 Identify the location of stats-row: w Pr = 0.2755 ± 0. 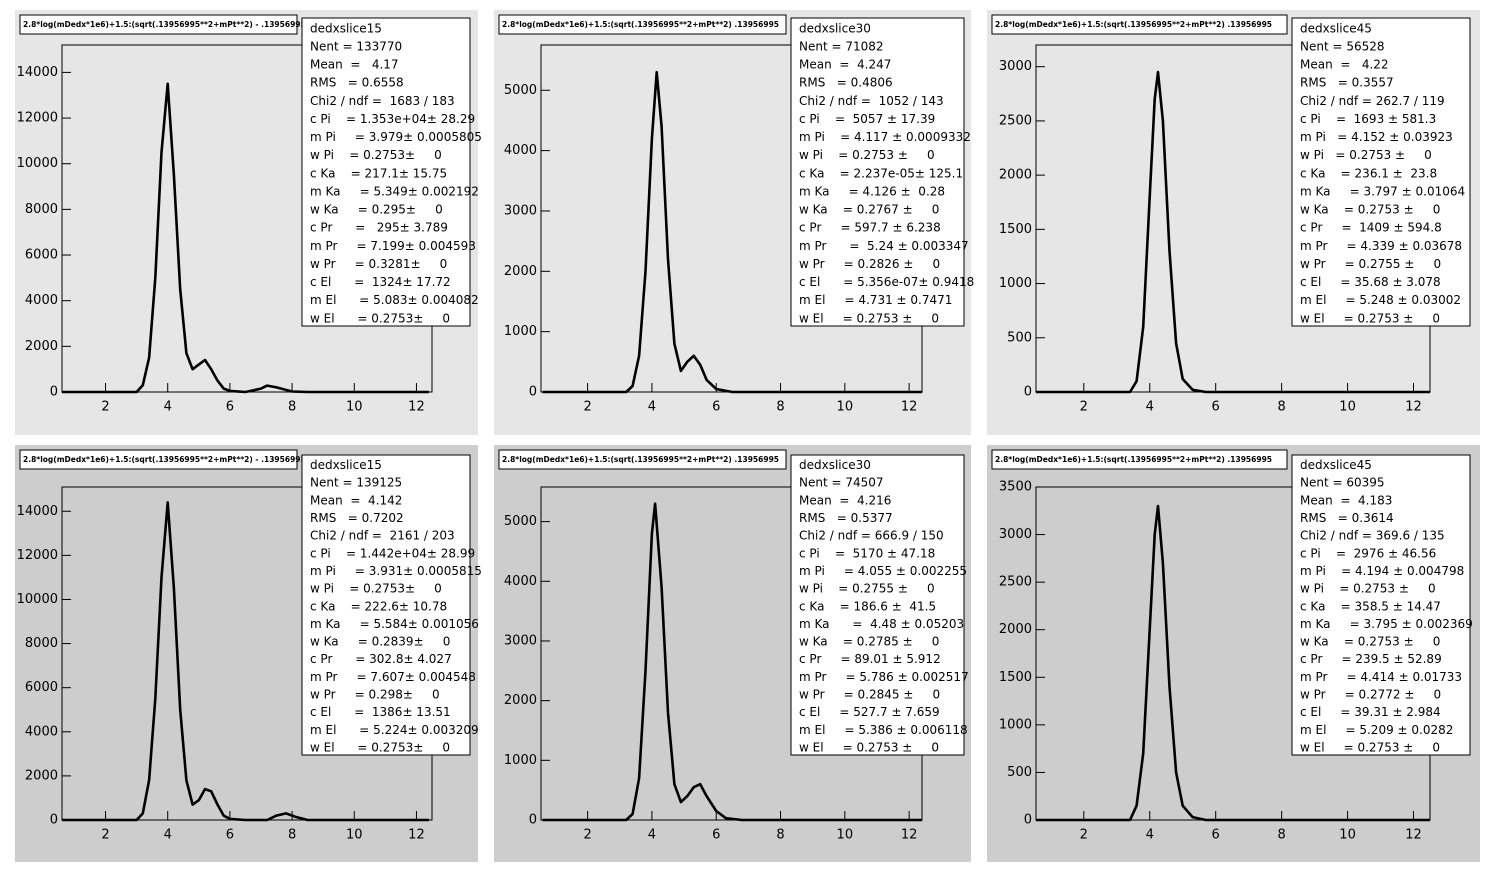
(1370, 264).